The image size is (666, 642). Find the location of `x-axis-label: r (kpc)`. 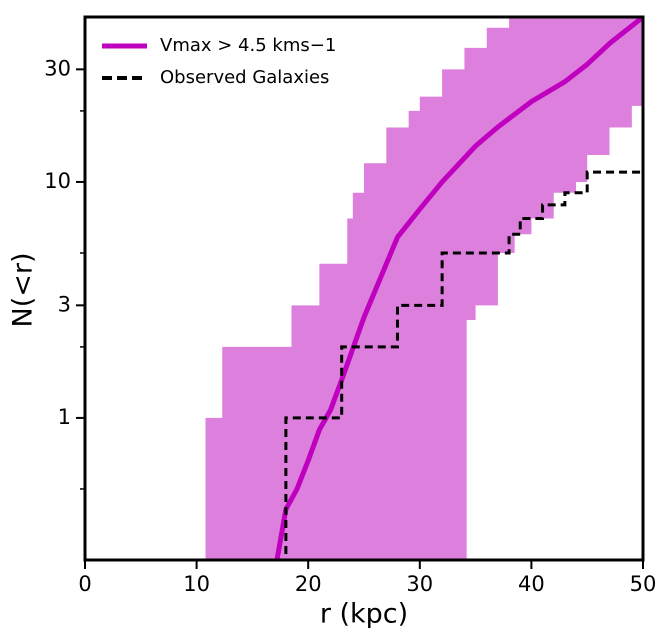

x-axis-label: r (kpc) is located at coordinates (364, 614).